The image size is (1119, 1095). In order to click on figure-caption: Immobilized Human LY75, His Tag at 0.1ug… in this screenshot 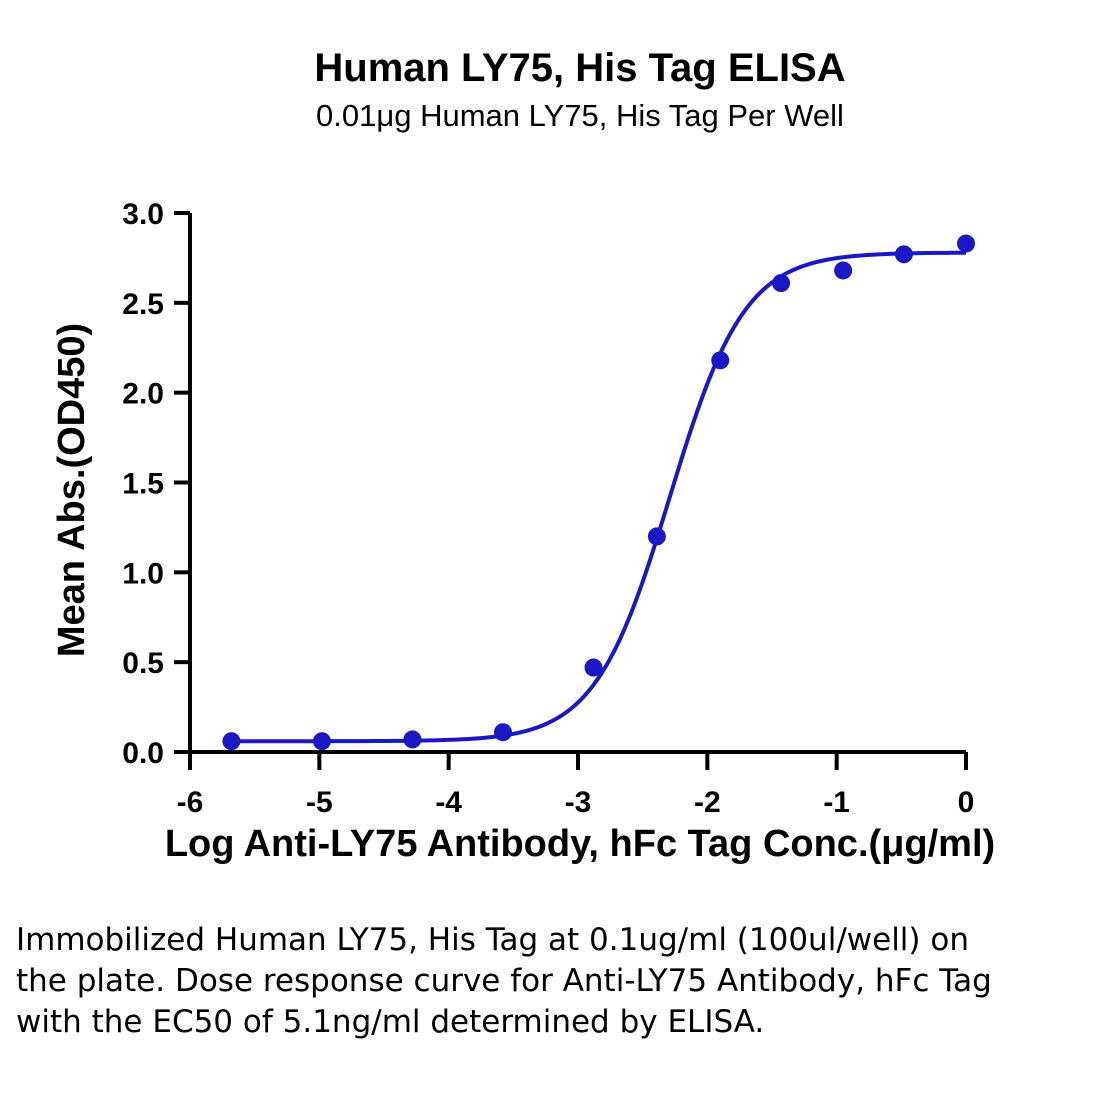, I will do `click(504, 981)`.